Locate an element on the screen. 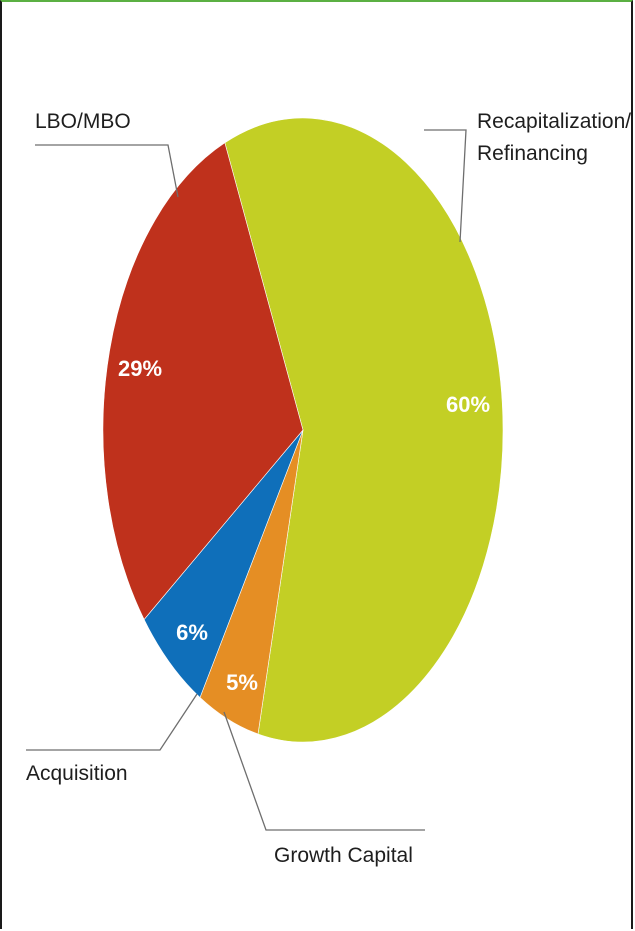 Image resolution: width=635 pixels, height=931 pixels. category-label-acquisition: Acquisition is located at coordinates (77, 773).